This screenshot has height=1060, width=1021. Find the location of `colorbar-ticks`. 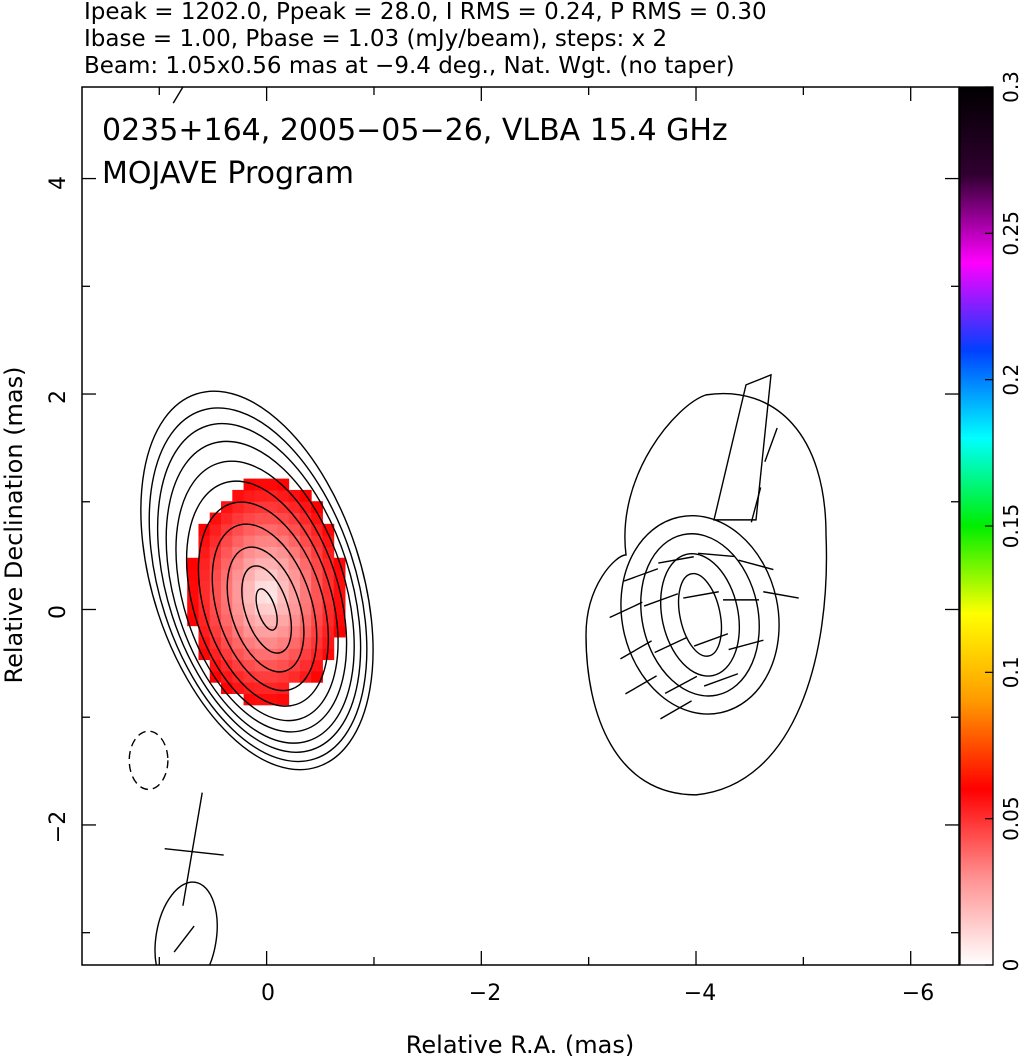

colorbar-ticks is located at coordinates (989, 526).